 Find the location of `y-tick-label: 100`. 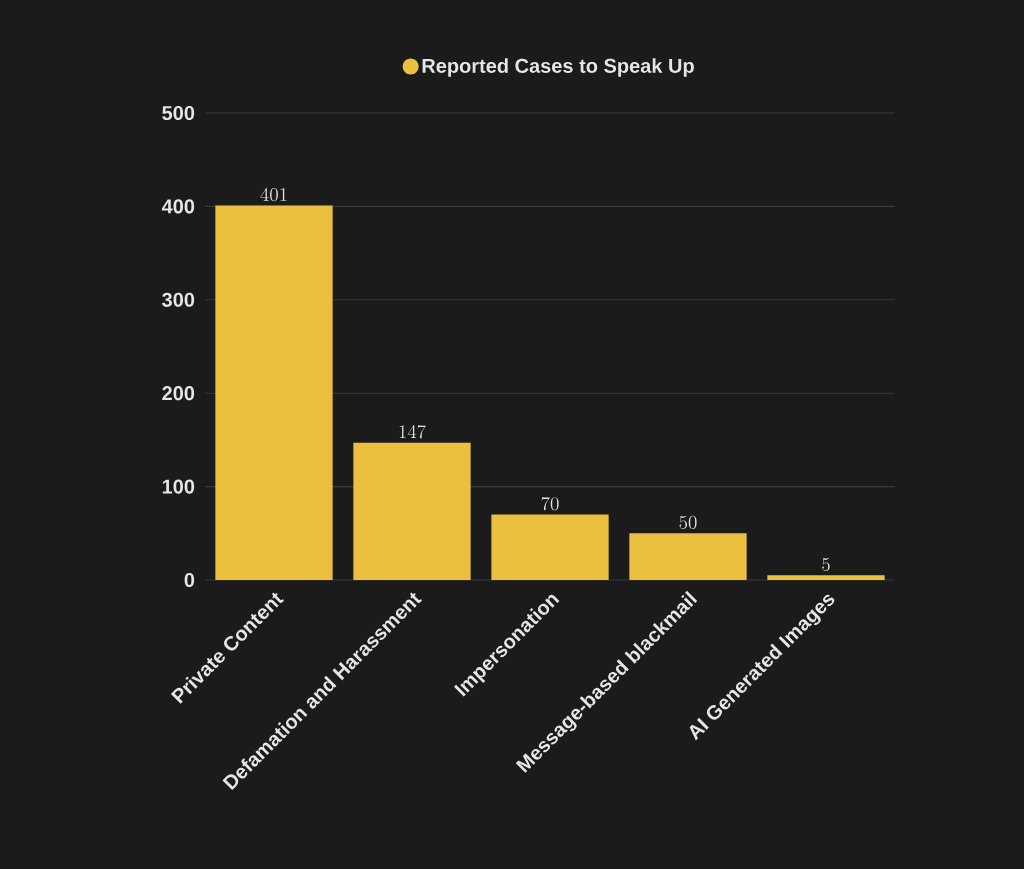

y-tick-label: 100 is located at coordinates (178, 486).